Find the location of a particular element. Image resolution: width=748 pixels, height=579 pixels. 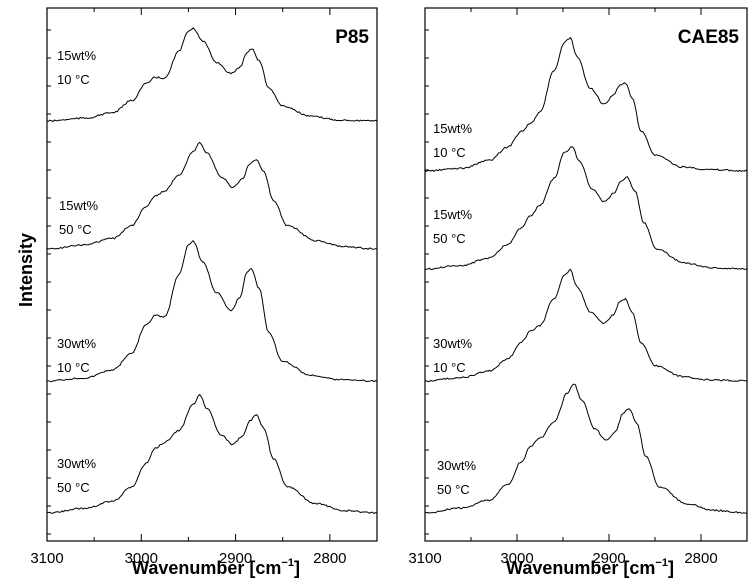

panel-title: CAE85 is located at coordinates (709, 37).